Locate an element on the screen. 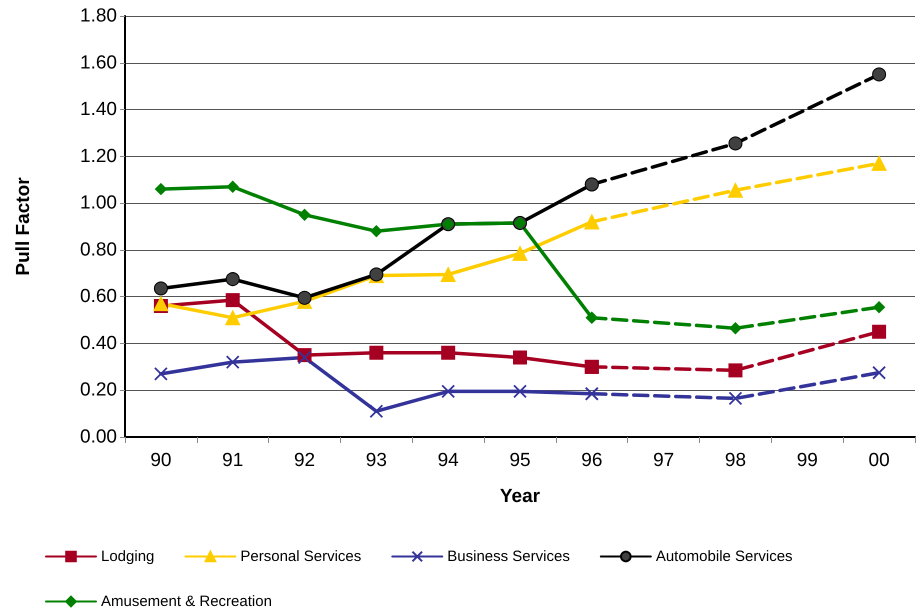 The width and height of the screenshot is (919, 614). x-tick-label: 96 is located at coordinates (591, 460).